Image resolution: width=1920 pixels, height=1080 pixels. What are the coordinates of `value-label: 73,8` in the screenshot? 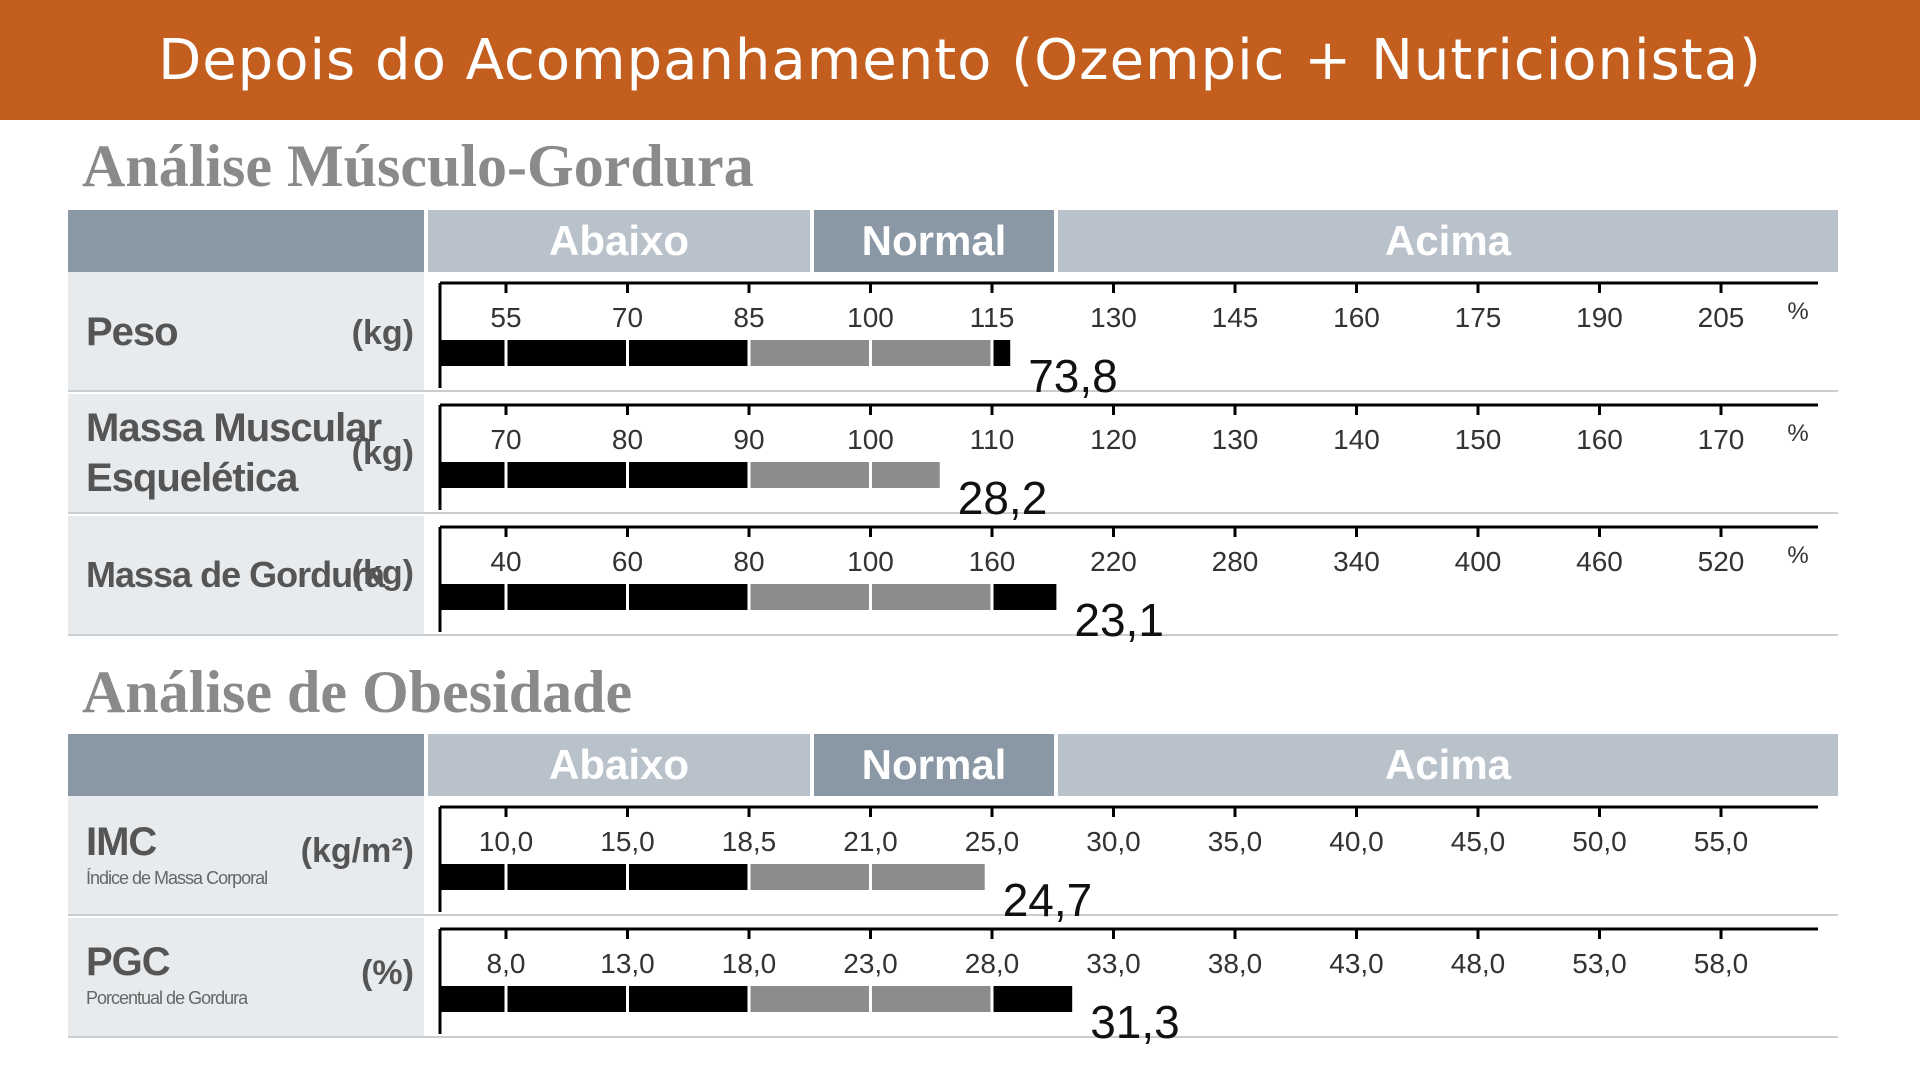 It's located at (1073, 376).